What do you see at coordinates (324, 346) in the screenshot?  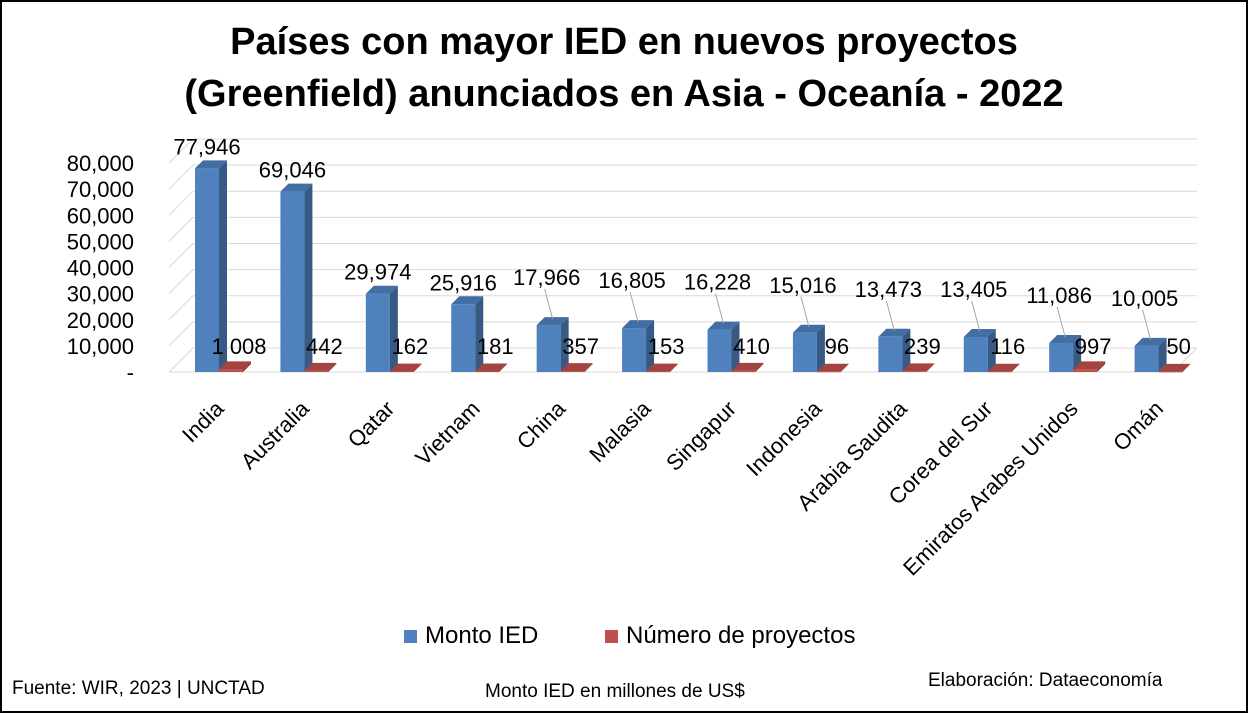 I see `data-label-proyectos: 442` at bounding box center [324, 346].